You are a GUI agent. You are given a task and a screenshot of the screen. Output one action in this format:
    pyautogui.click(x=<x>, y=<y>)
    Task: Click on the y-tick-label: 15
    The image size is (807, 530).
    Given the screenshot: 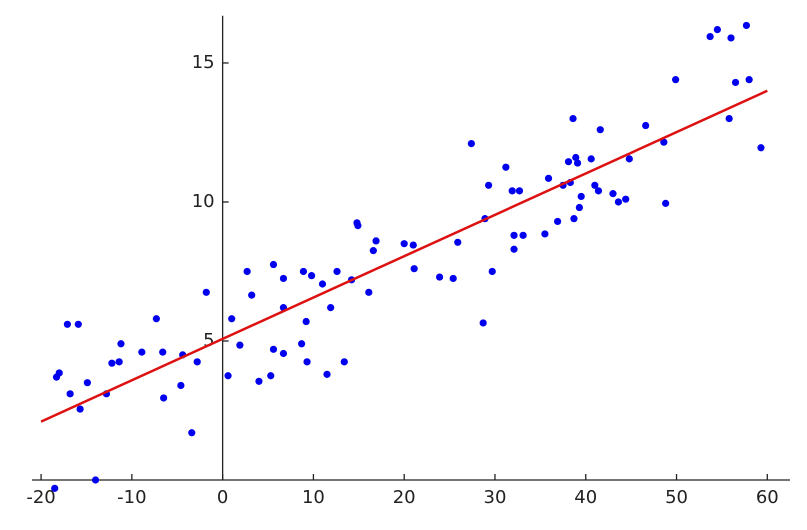 What is the action you would take?
    pyautogui.click(x=203, y=62)
    